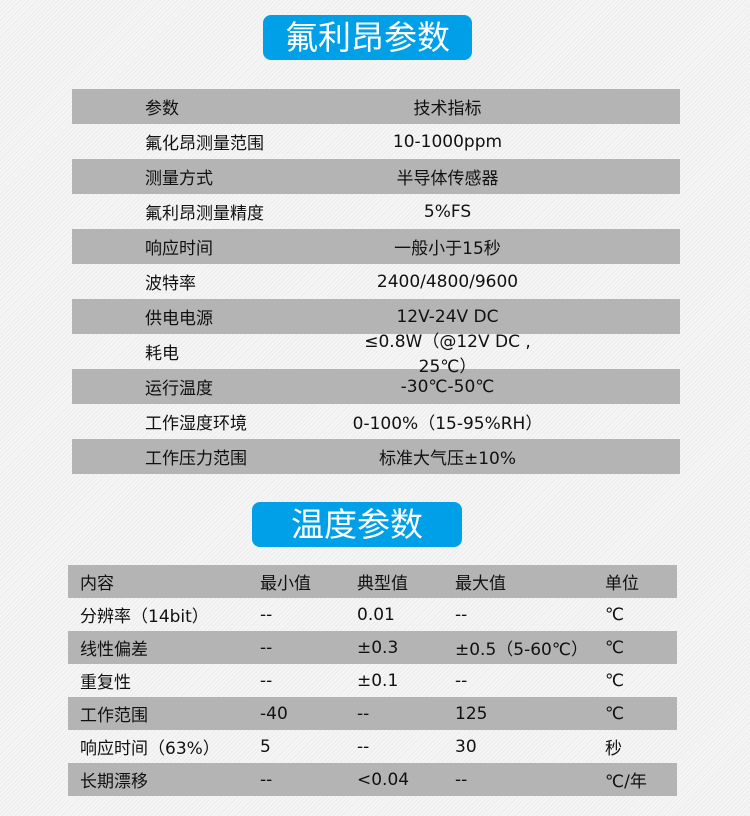  What do you see at coordinates (179, 249) in the screenshot?
I see `param-name: 响应时间` at bounding box center [179, 249].